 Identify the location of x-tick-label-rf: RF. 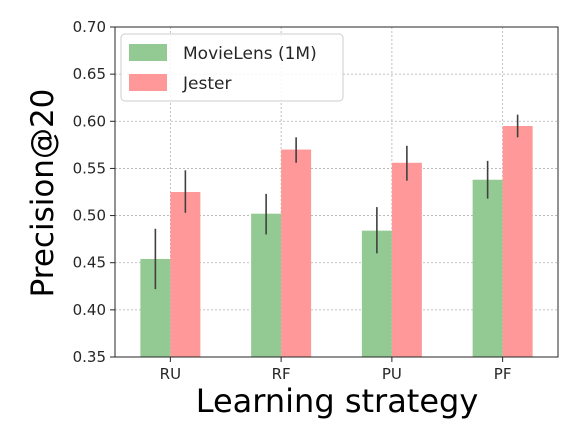
(281, 374).